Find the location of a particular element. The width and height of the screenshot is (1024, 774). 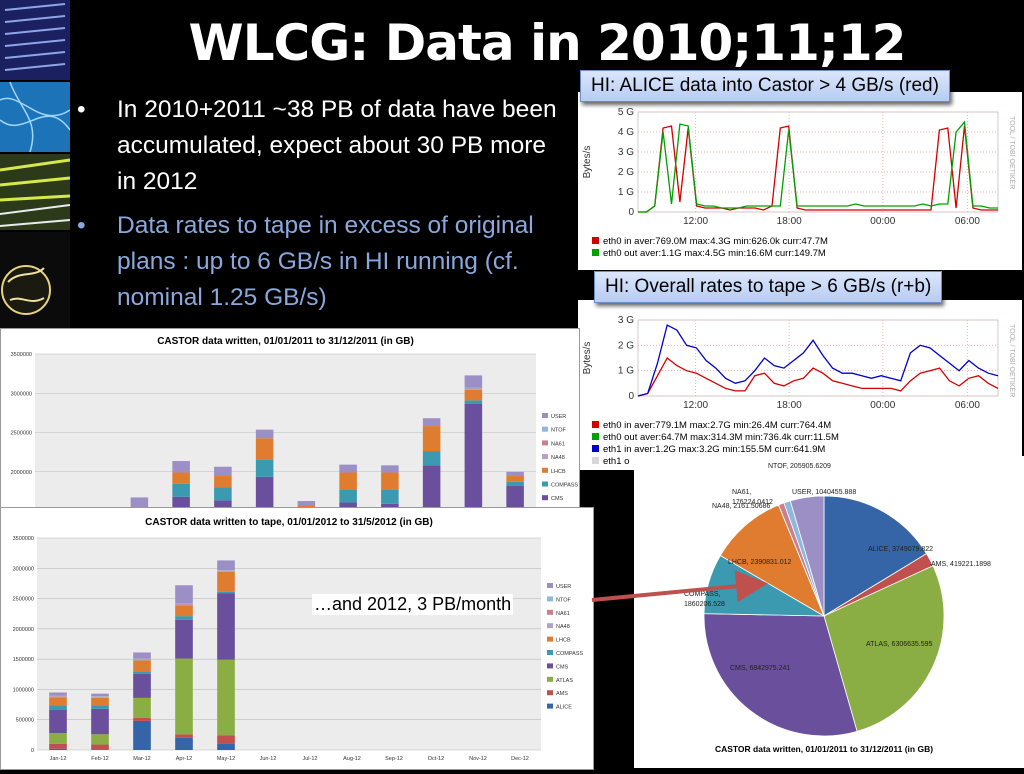

legend-label: NA48 is located at coordinates (558, 458).